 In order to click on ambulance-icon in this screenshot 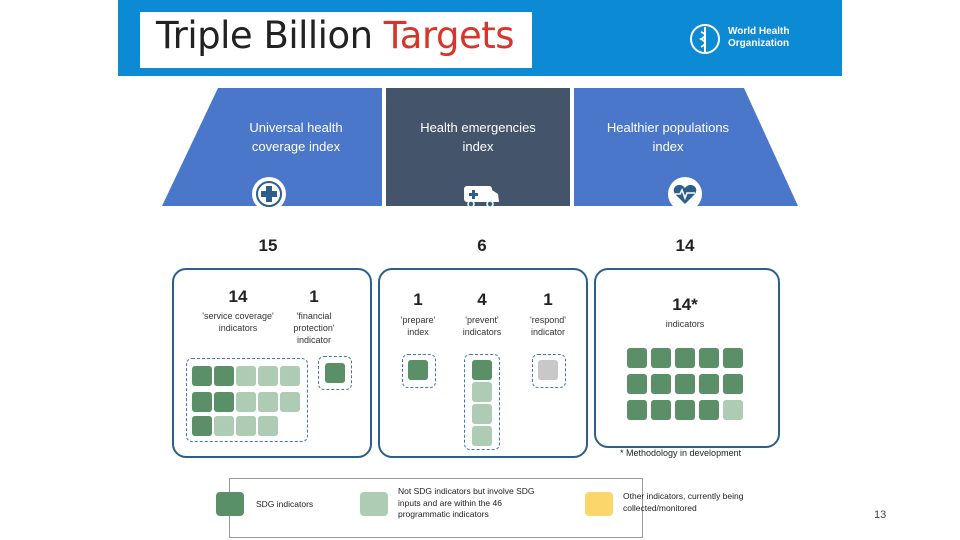, I will do `click(482, 195)`.